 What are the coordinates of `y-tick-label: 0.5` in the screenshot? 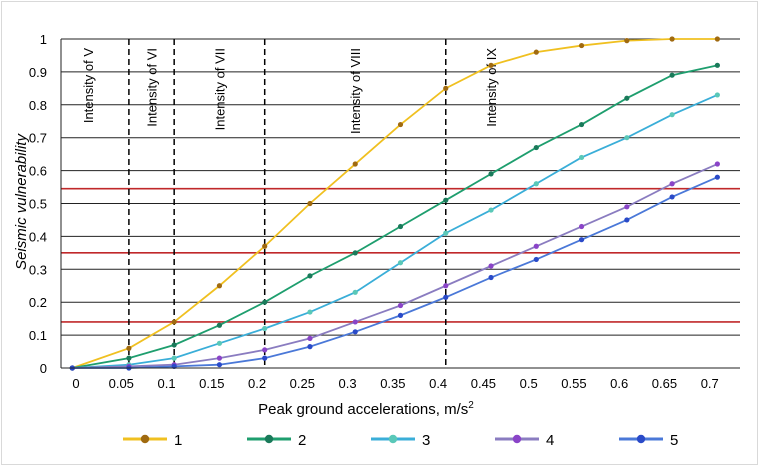 It's located at (38, 204).